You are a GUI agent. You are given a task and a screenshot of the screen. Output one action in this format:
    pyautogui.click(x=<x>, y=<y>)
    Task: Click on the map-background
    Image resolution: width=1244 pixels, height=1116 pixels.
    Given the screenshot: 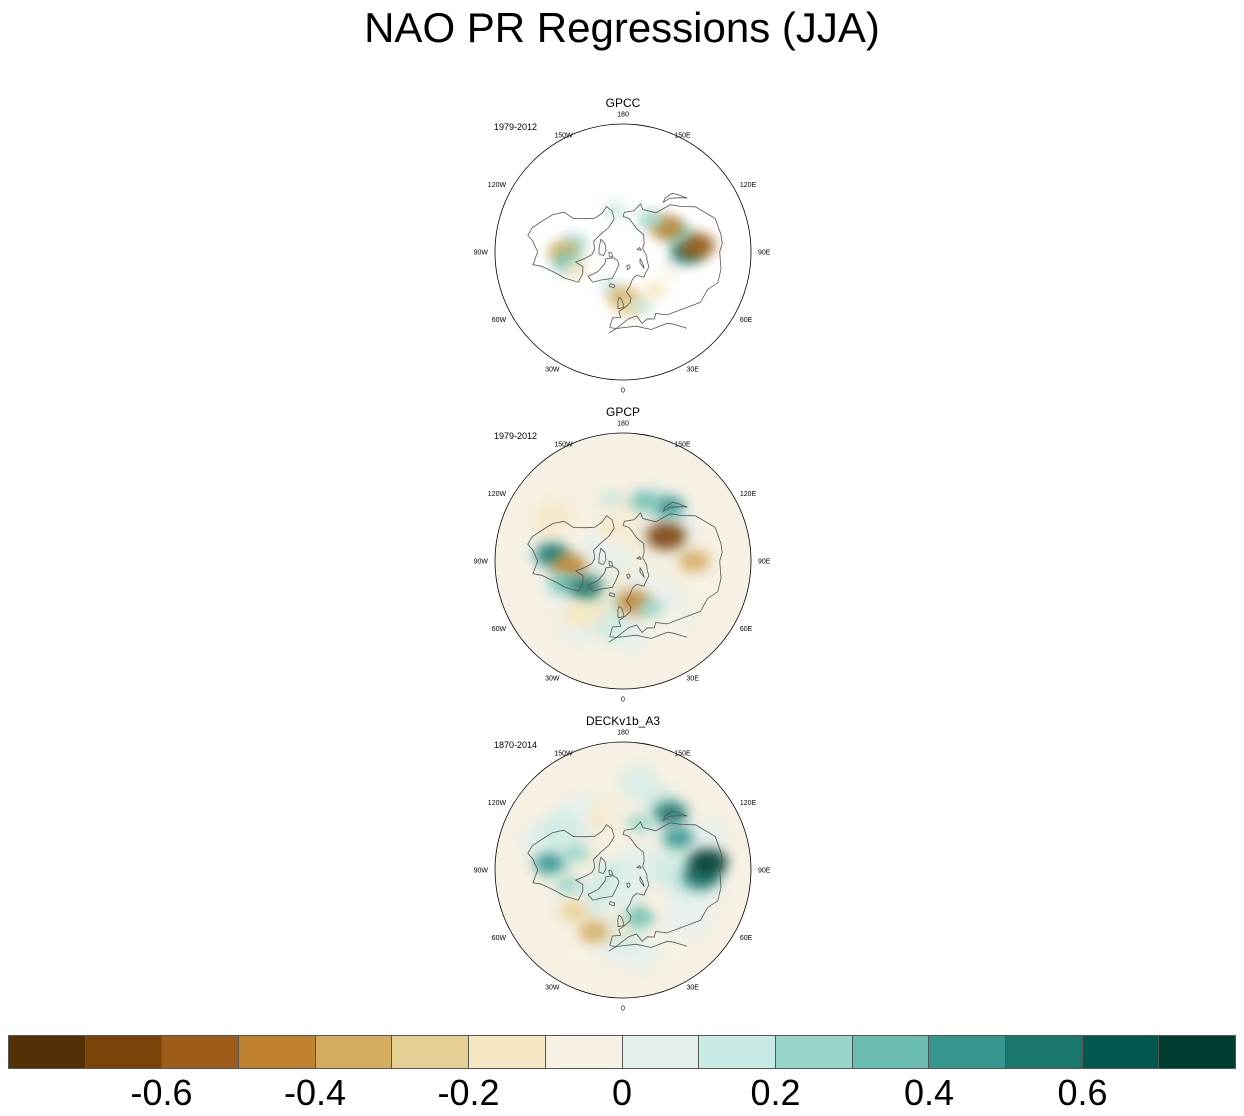 What is the action you would take?
    pyautogui.click(x=623, y=252)
    